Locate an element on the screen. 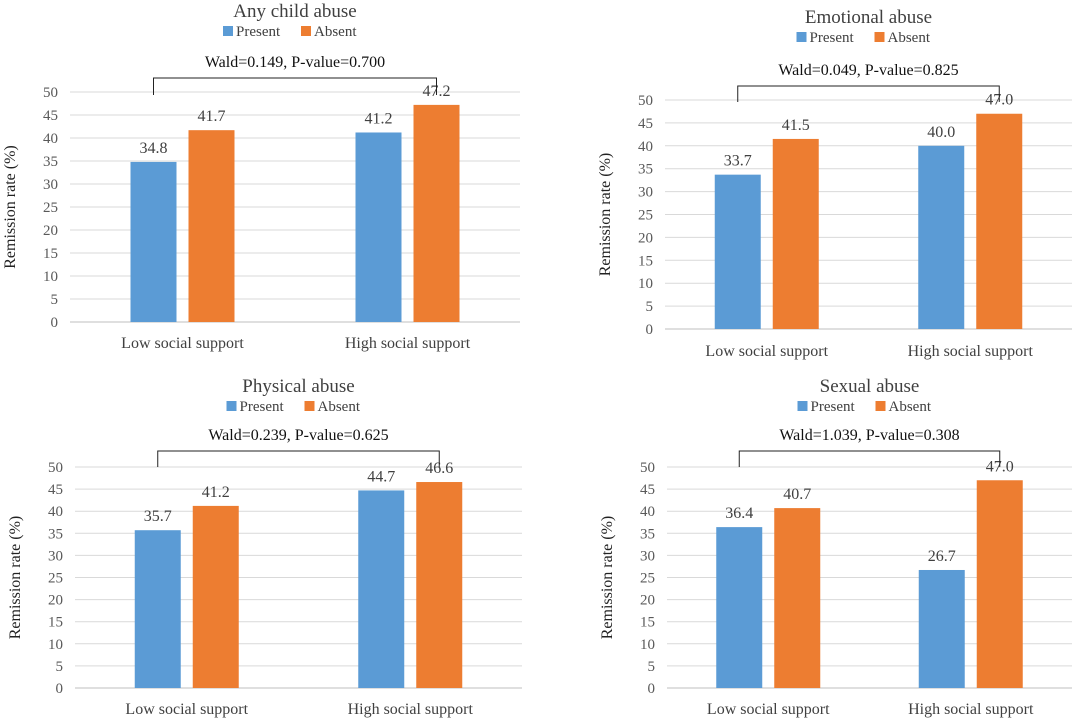  data-label: 46.6 is located at coordinates (439, 468).